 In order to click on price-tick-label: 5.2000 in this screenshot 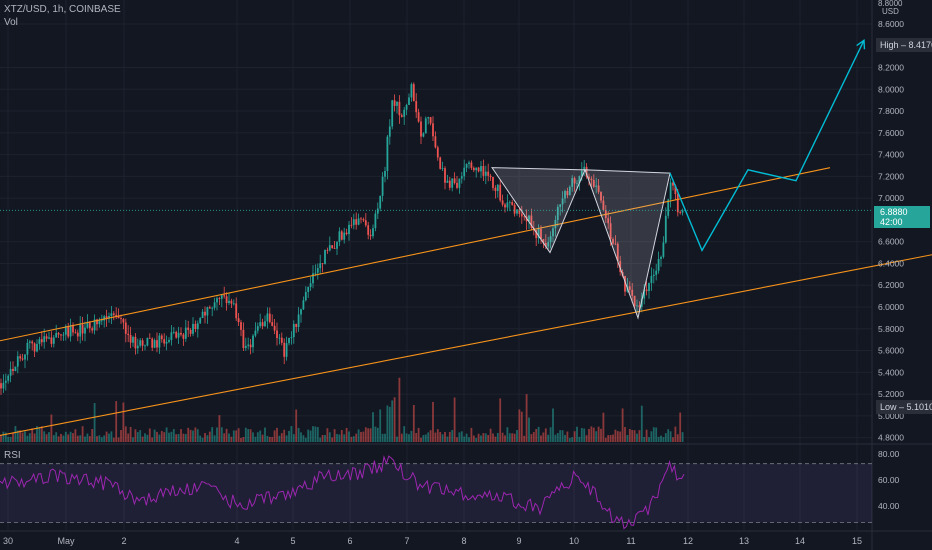, I will do `click(891, 394)`.